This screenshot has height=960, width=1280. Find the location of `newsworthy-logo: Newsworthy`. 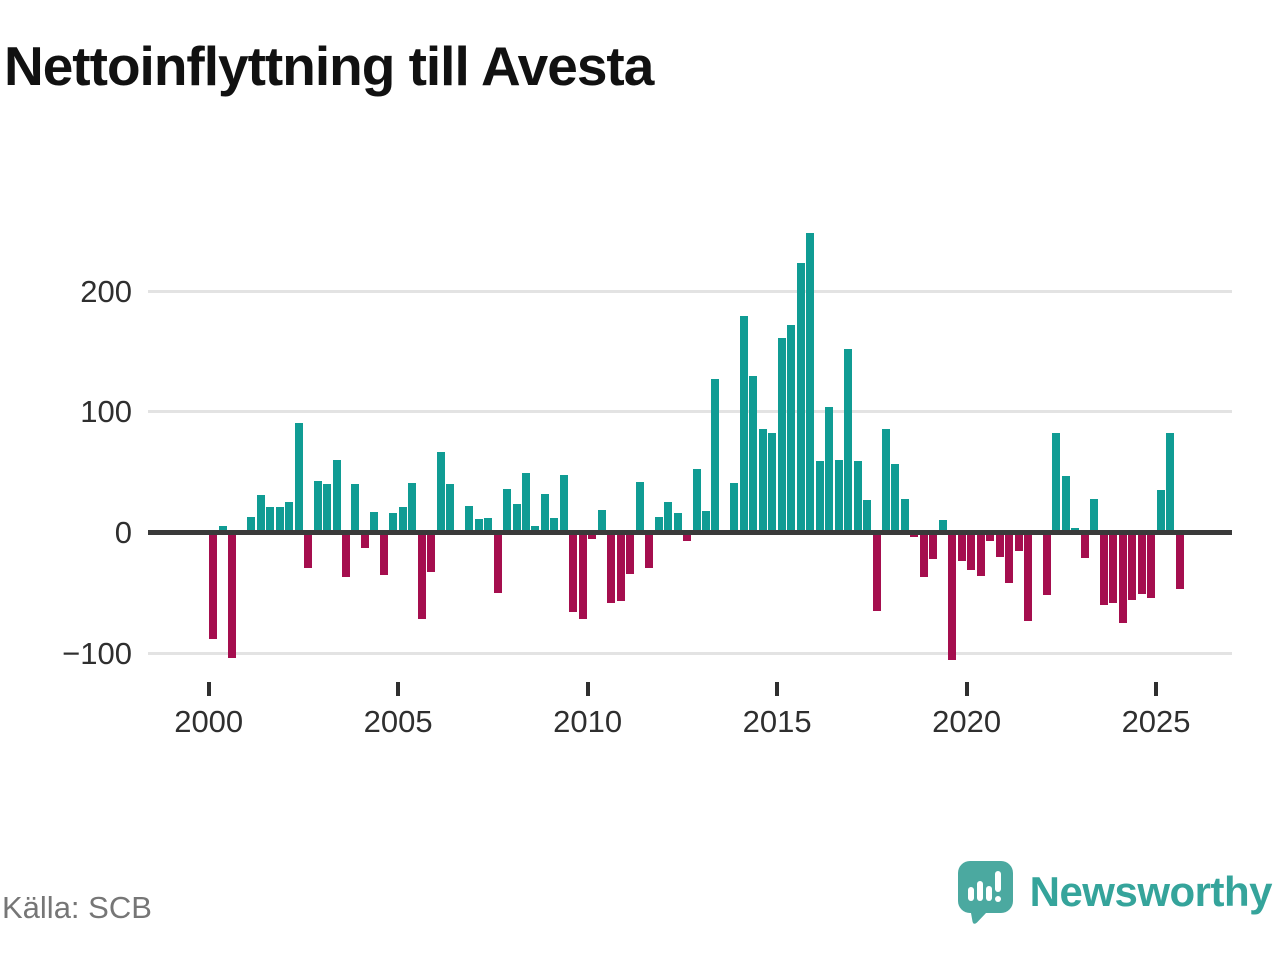

newsworthy-logo: Newsworthy is located at coordinates (1114, 892).